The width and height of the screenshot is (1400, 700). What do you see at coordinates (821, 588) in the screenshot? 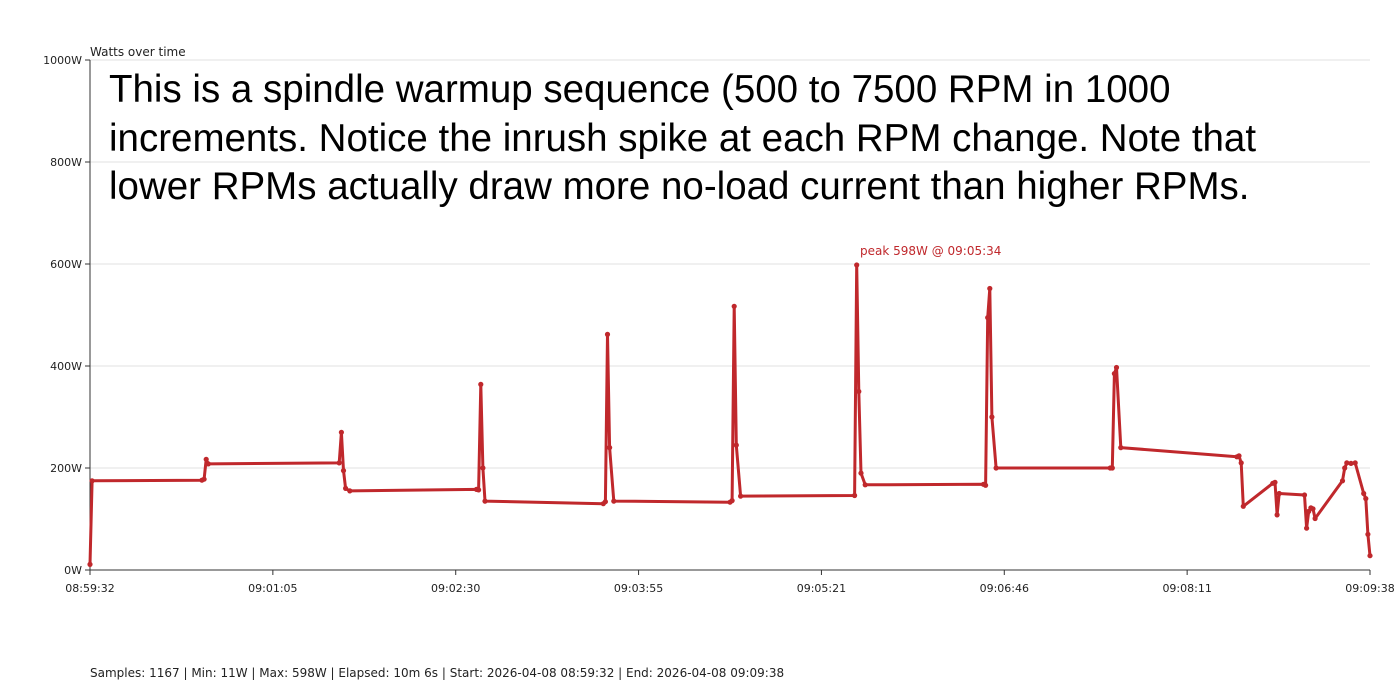
I see `x-tick-label: 09:05:21` at bounding box center [821, 588].